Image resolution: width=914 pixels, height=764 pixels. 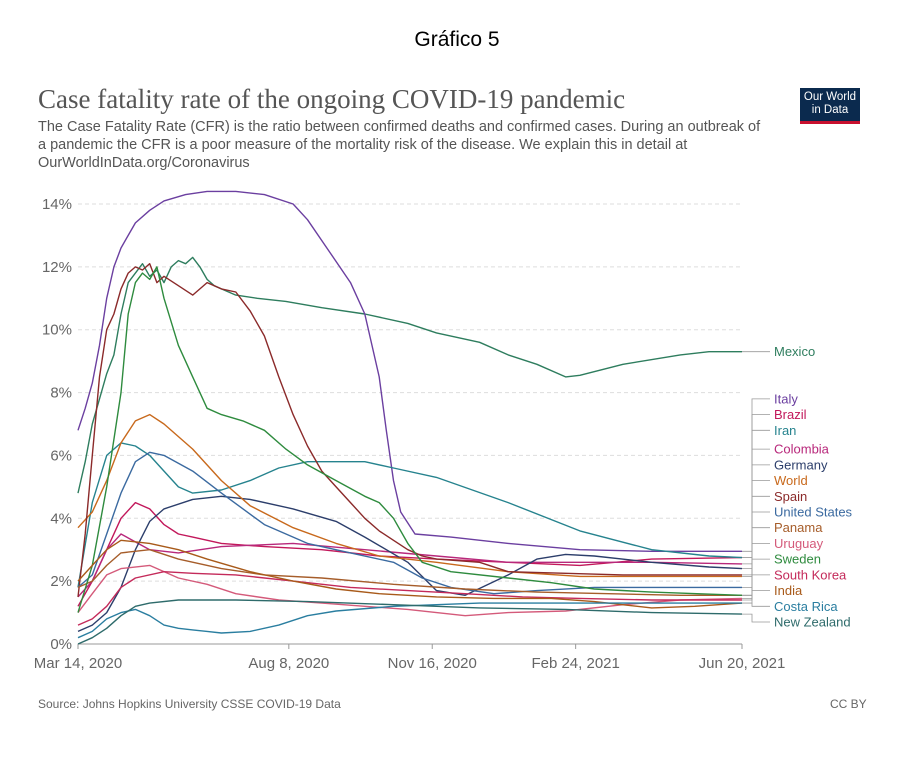 What do you see at coordinates (78, 663) in the screenshot?
I see `x-tick-label: Mar 14, 2020` at bounding box center [78, 663].